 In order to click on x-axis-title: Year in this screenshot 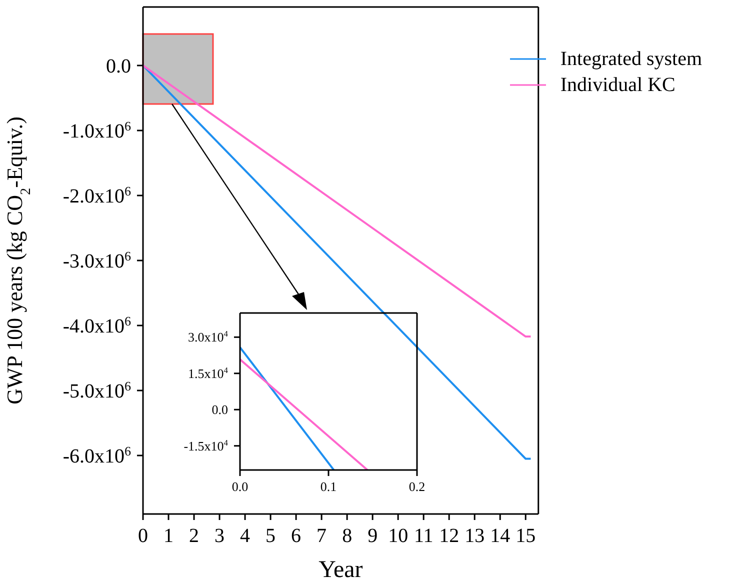, I will do `click(340, 570)`.